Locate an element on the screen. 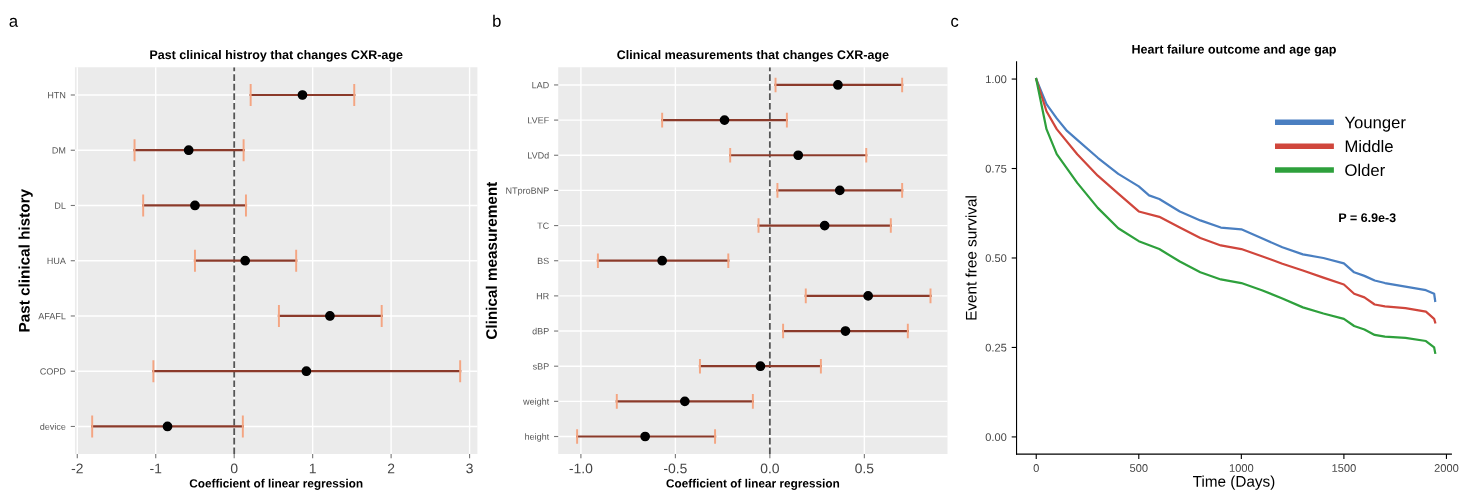 The width and height of the screenshot is (1469, 499). x-tick-label: -0.5 is located at coordinates (675, 468).